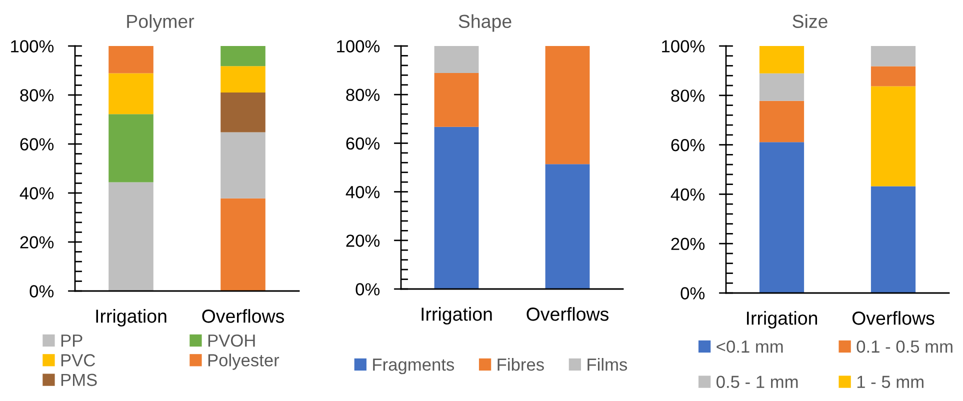  What do you see at coordinates (71, 340) in the screenshot?
I see `legend-label: PP` at bounding box center [71, 340].